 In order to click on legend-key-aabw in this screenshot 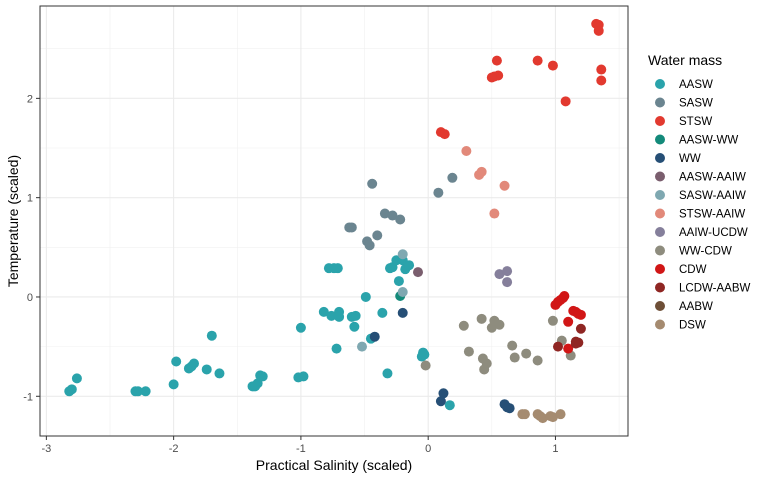, I will do `click(660, 306)`.